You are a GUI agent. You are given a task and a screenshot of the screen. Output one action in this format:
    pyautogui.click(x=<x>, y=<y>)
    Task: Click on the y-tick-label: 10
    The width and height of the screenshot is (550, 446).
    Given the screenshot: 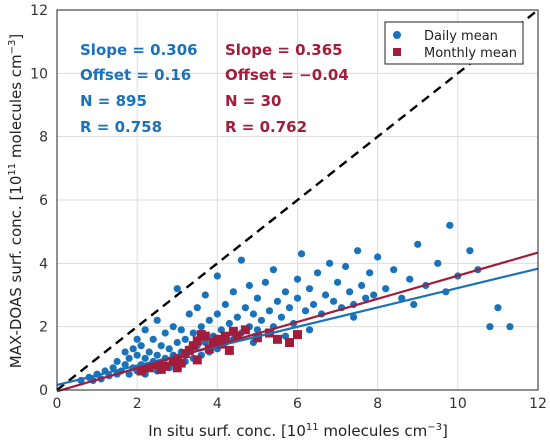 What is the action you would take?
    pyautogui.click(x=39, y=74)
    